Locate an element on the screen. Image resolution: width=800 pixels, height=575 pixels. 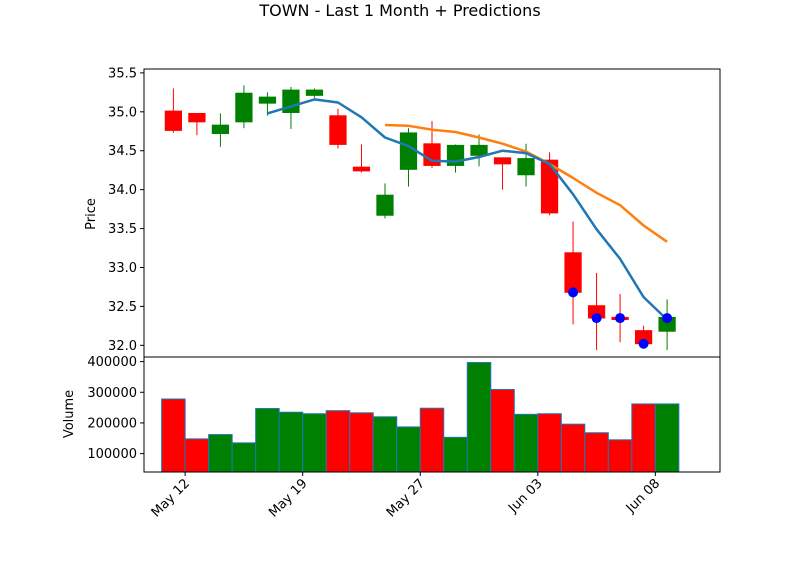
x-tick-label: May 12 is located at coordinates (171, 498).